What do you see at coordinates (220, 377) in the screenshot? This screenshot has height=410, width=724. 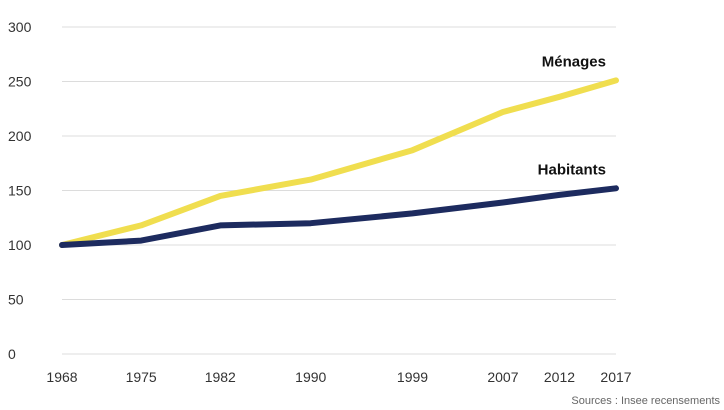 I see `x-tick-label: 1982` at bounding box center [220, 377].